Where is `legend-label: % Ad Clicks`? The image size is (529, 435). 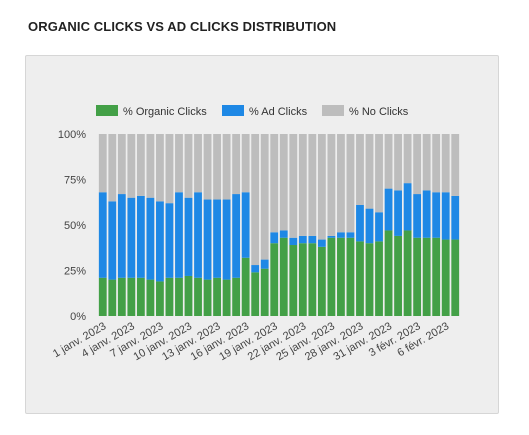
legend-label: % Ad Clicks is located at coordinates (278, 112).